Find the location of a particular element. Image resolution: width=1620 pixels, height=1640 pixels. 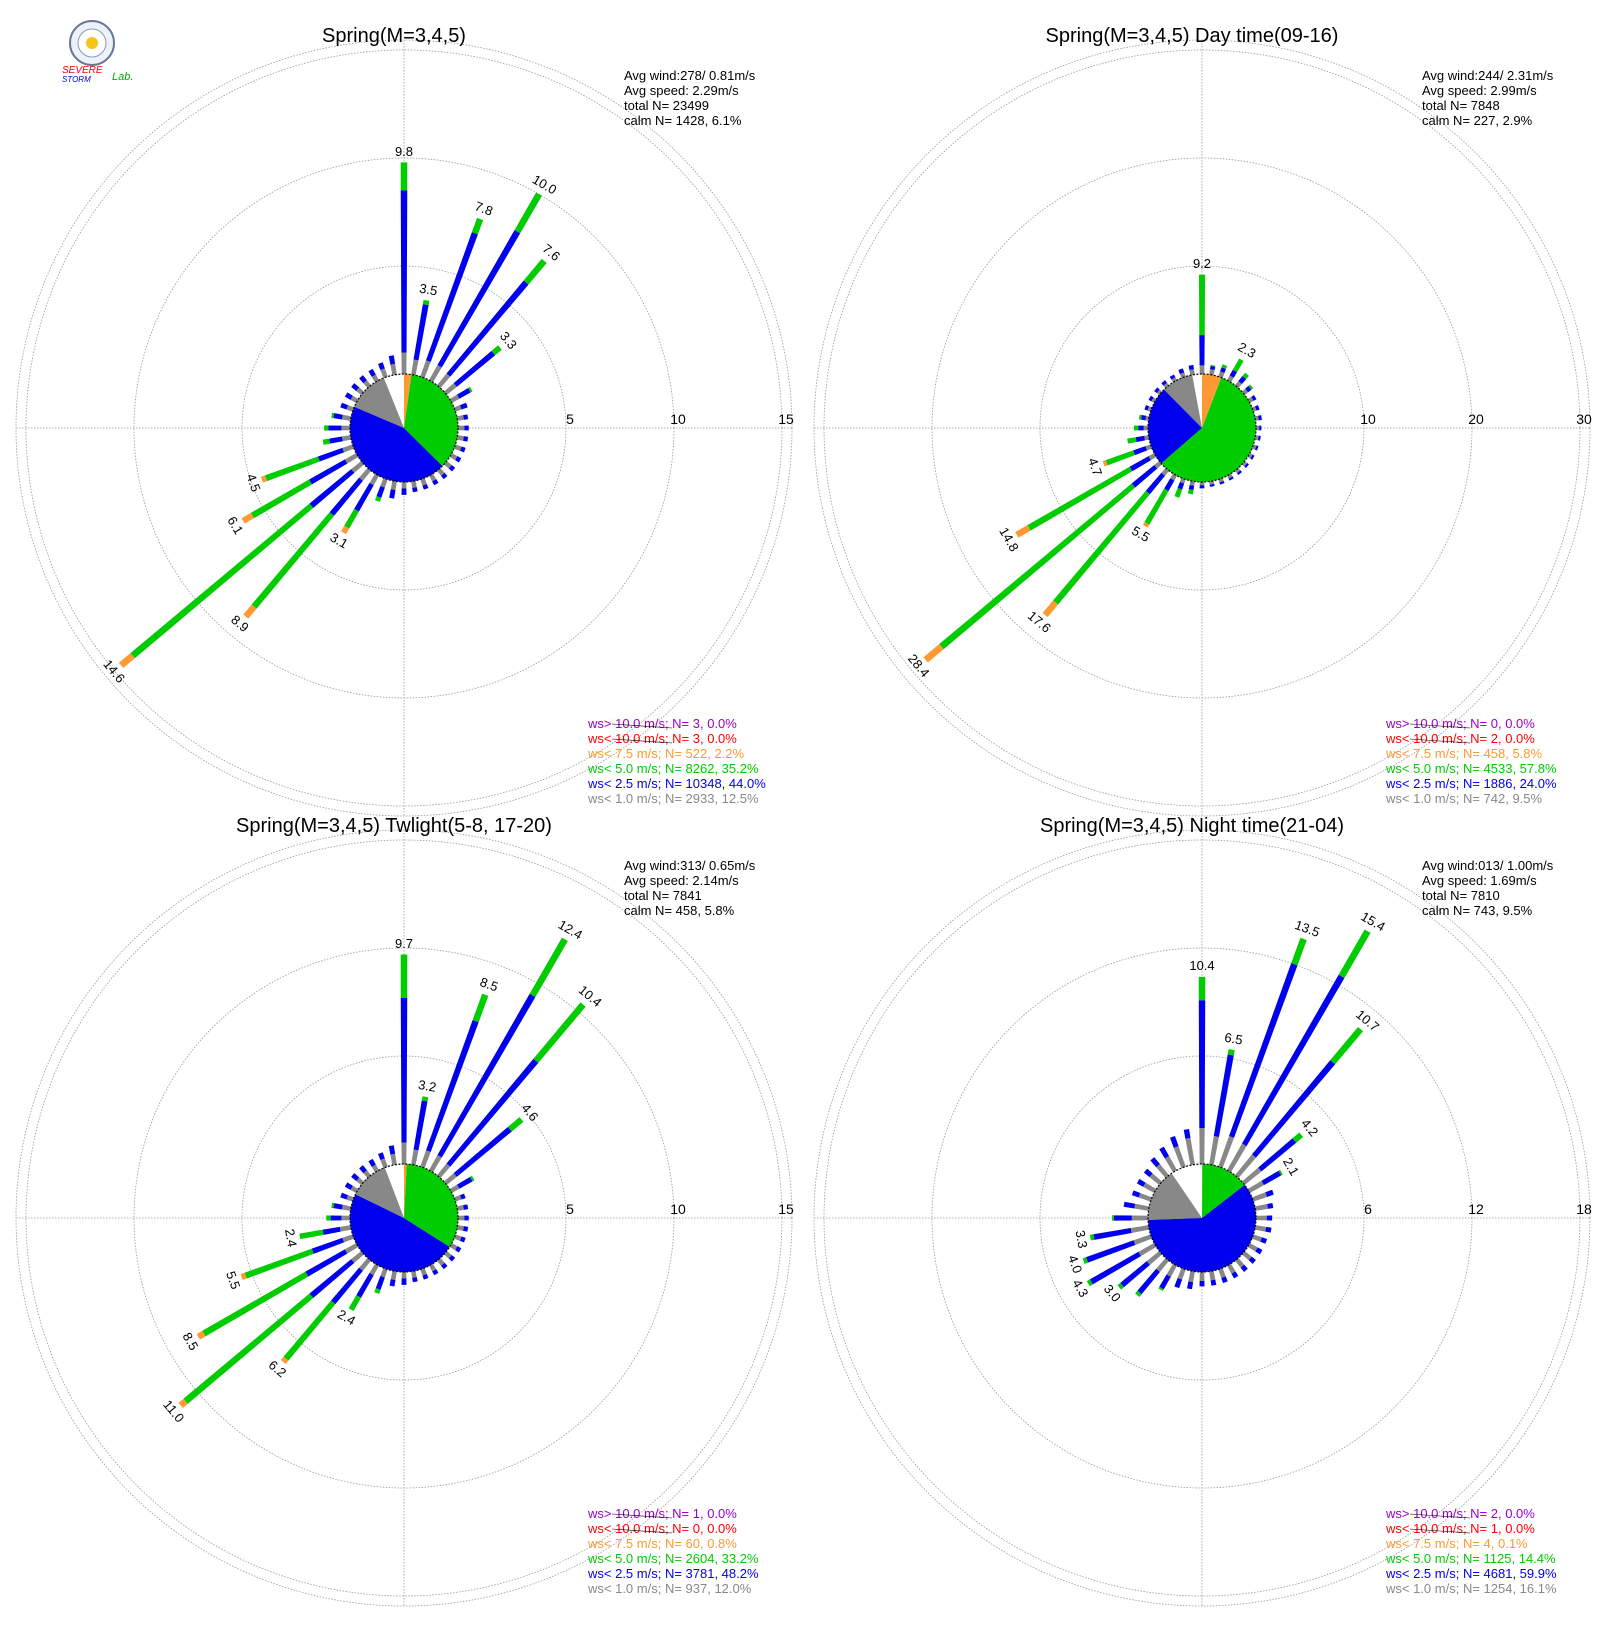

bar-value-label: 4.0 is located at coordinates (1075, 1264).